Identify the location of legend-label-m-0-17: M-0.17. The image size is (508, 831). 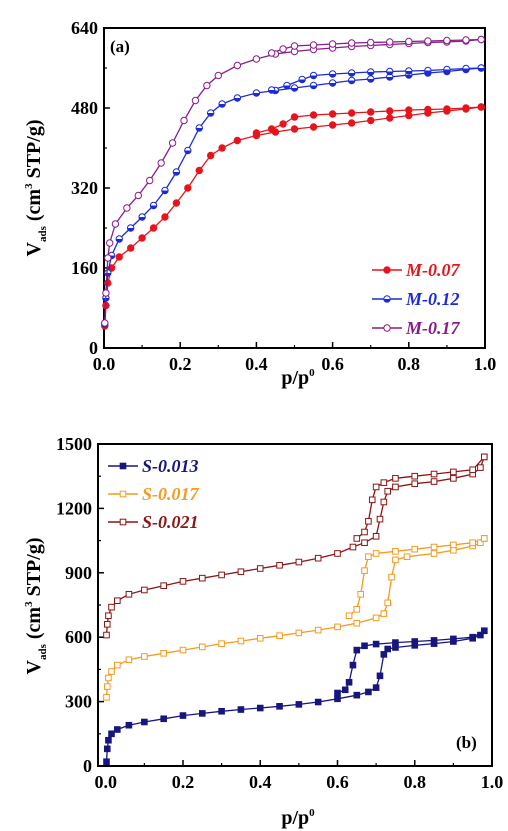
(432, 328).